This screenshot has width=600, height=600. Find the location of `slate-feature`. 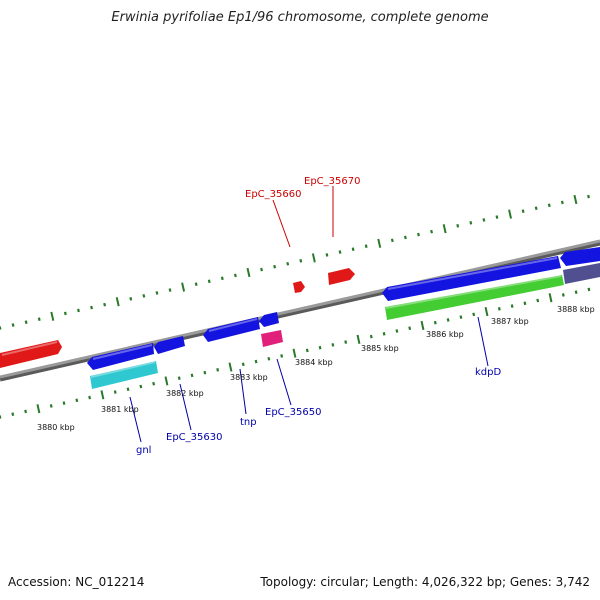

slate-feature is located at coordinates (581, 273).